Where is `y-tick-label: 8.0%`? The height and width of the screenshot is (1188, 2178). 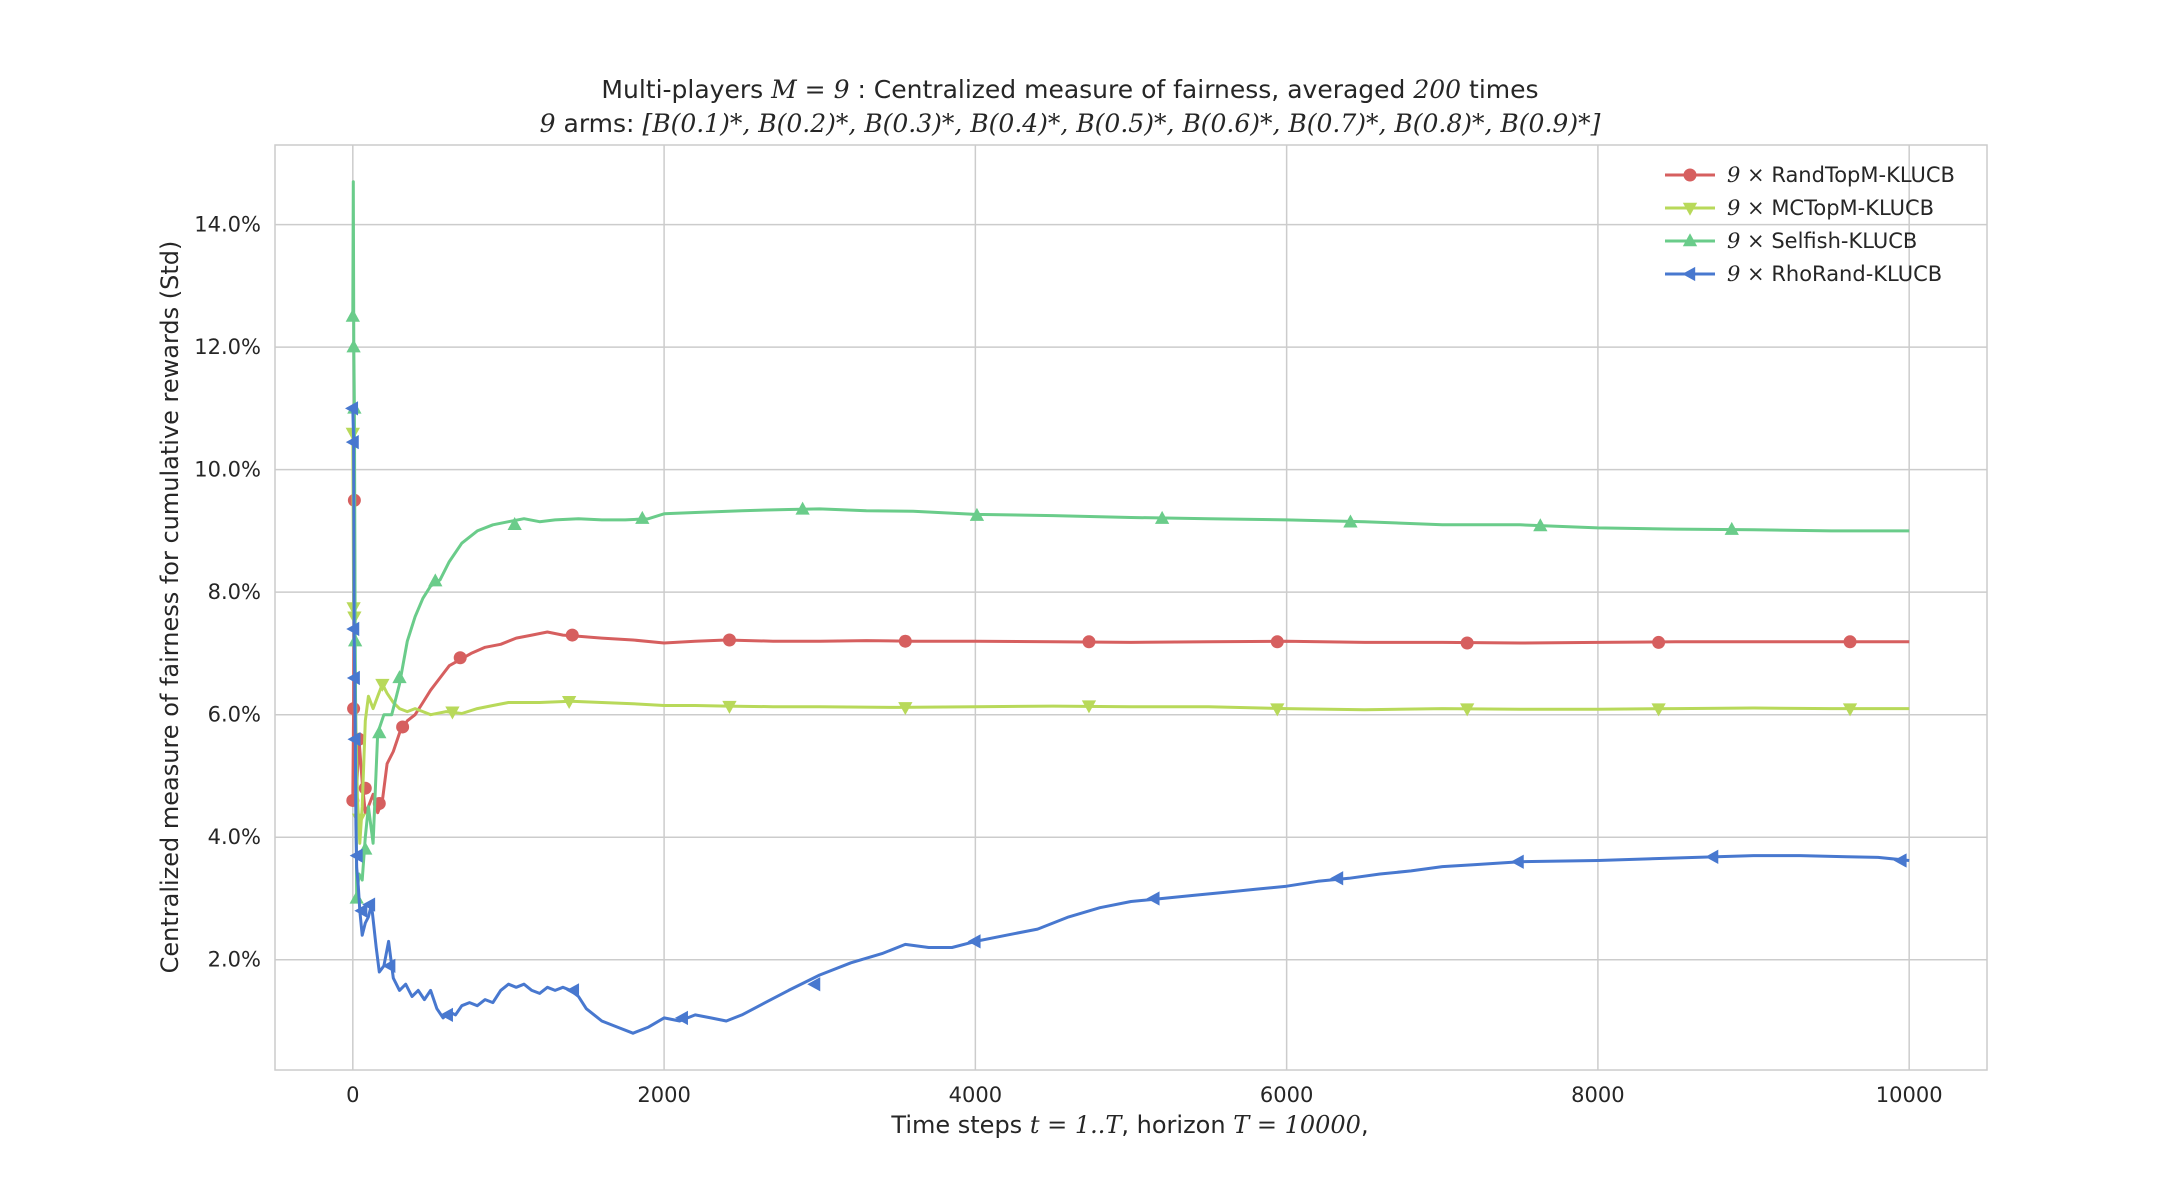 y-tick-label: 8.0% is located at coordinates (234, 592).